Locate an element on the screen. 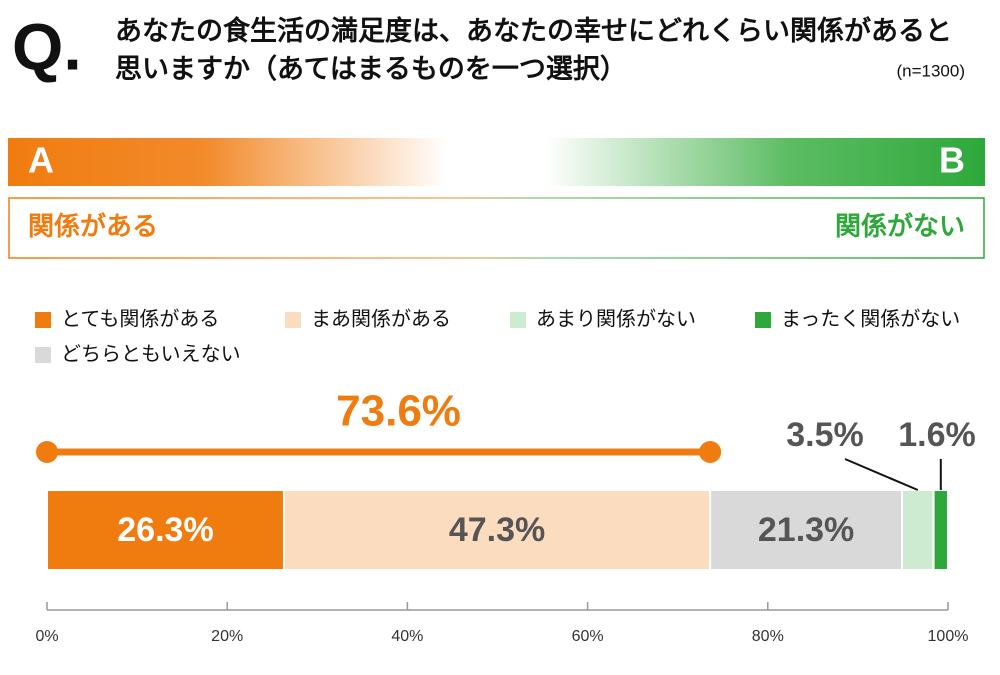 This screenshot has height=675, width=1000. data-label: 26.3% is located at coordinates (165, 530).